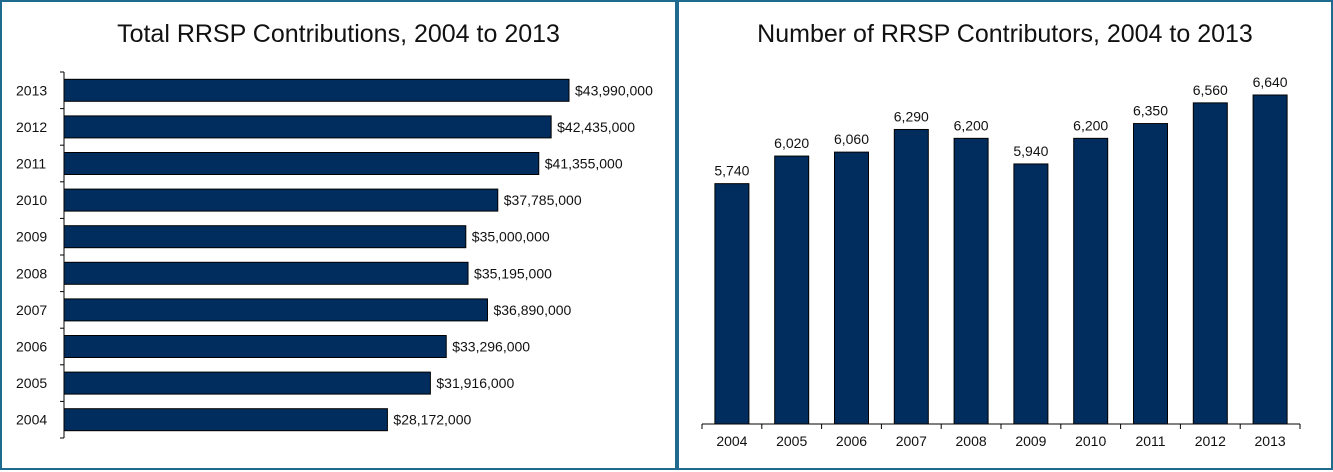 The height and width of the screenshot is (472, 1333). I want to click on y-tick-label-2009: 2009, so click(31, 237).